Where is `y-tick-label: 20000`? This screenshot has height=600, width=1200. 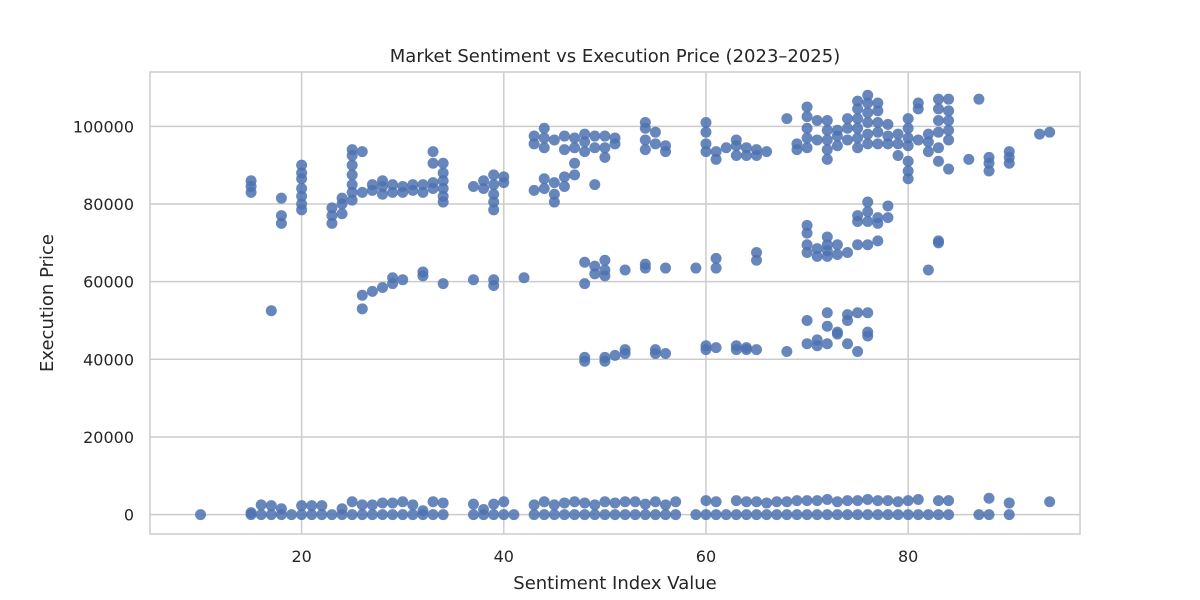 y-tick-label: 20000 is located at coordinates (108, 437).